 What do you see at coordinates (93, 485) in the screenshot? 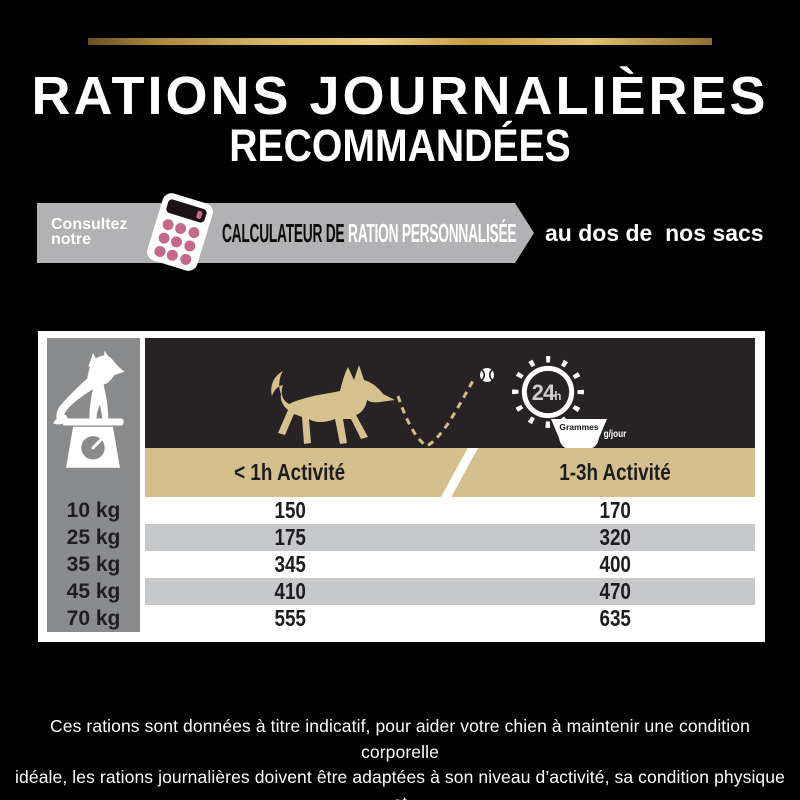
I see `weight-column` at bounding box center [93, 485].